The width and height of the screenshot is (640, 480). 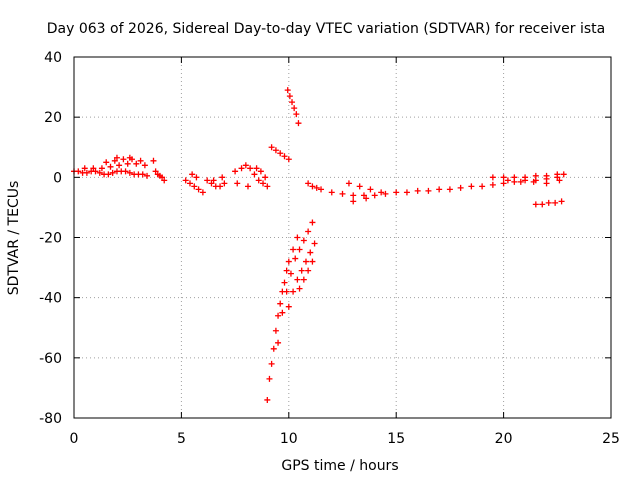 I want to click on x-tick-label: 0, so click(x=74, y=439).